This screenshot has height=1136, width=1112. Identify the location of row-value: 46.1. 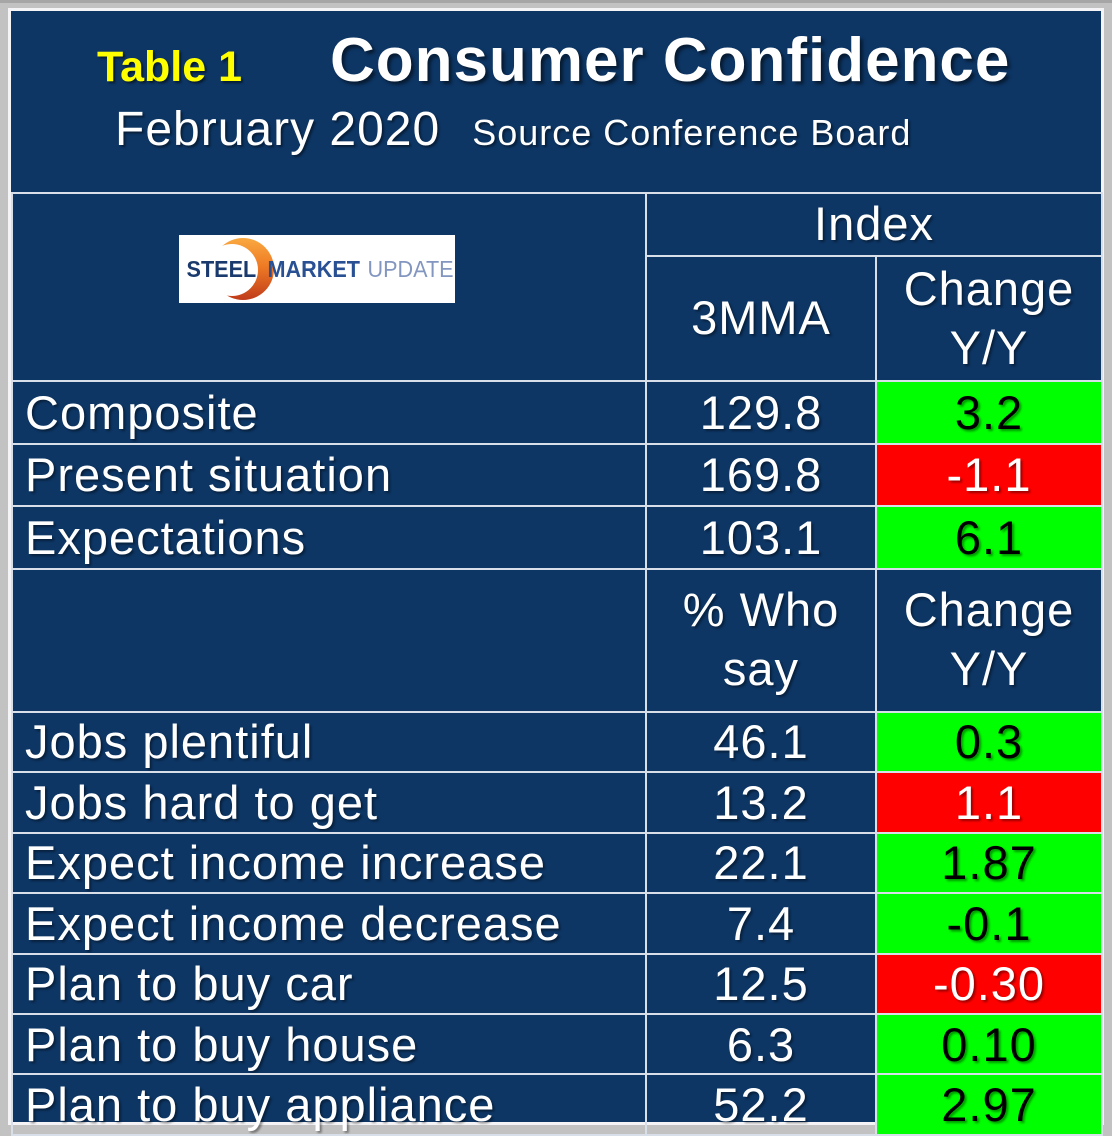
(761, 742).